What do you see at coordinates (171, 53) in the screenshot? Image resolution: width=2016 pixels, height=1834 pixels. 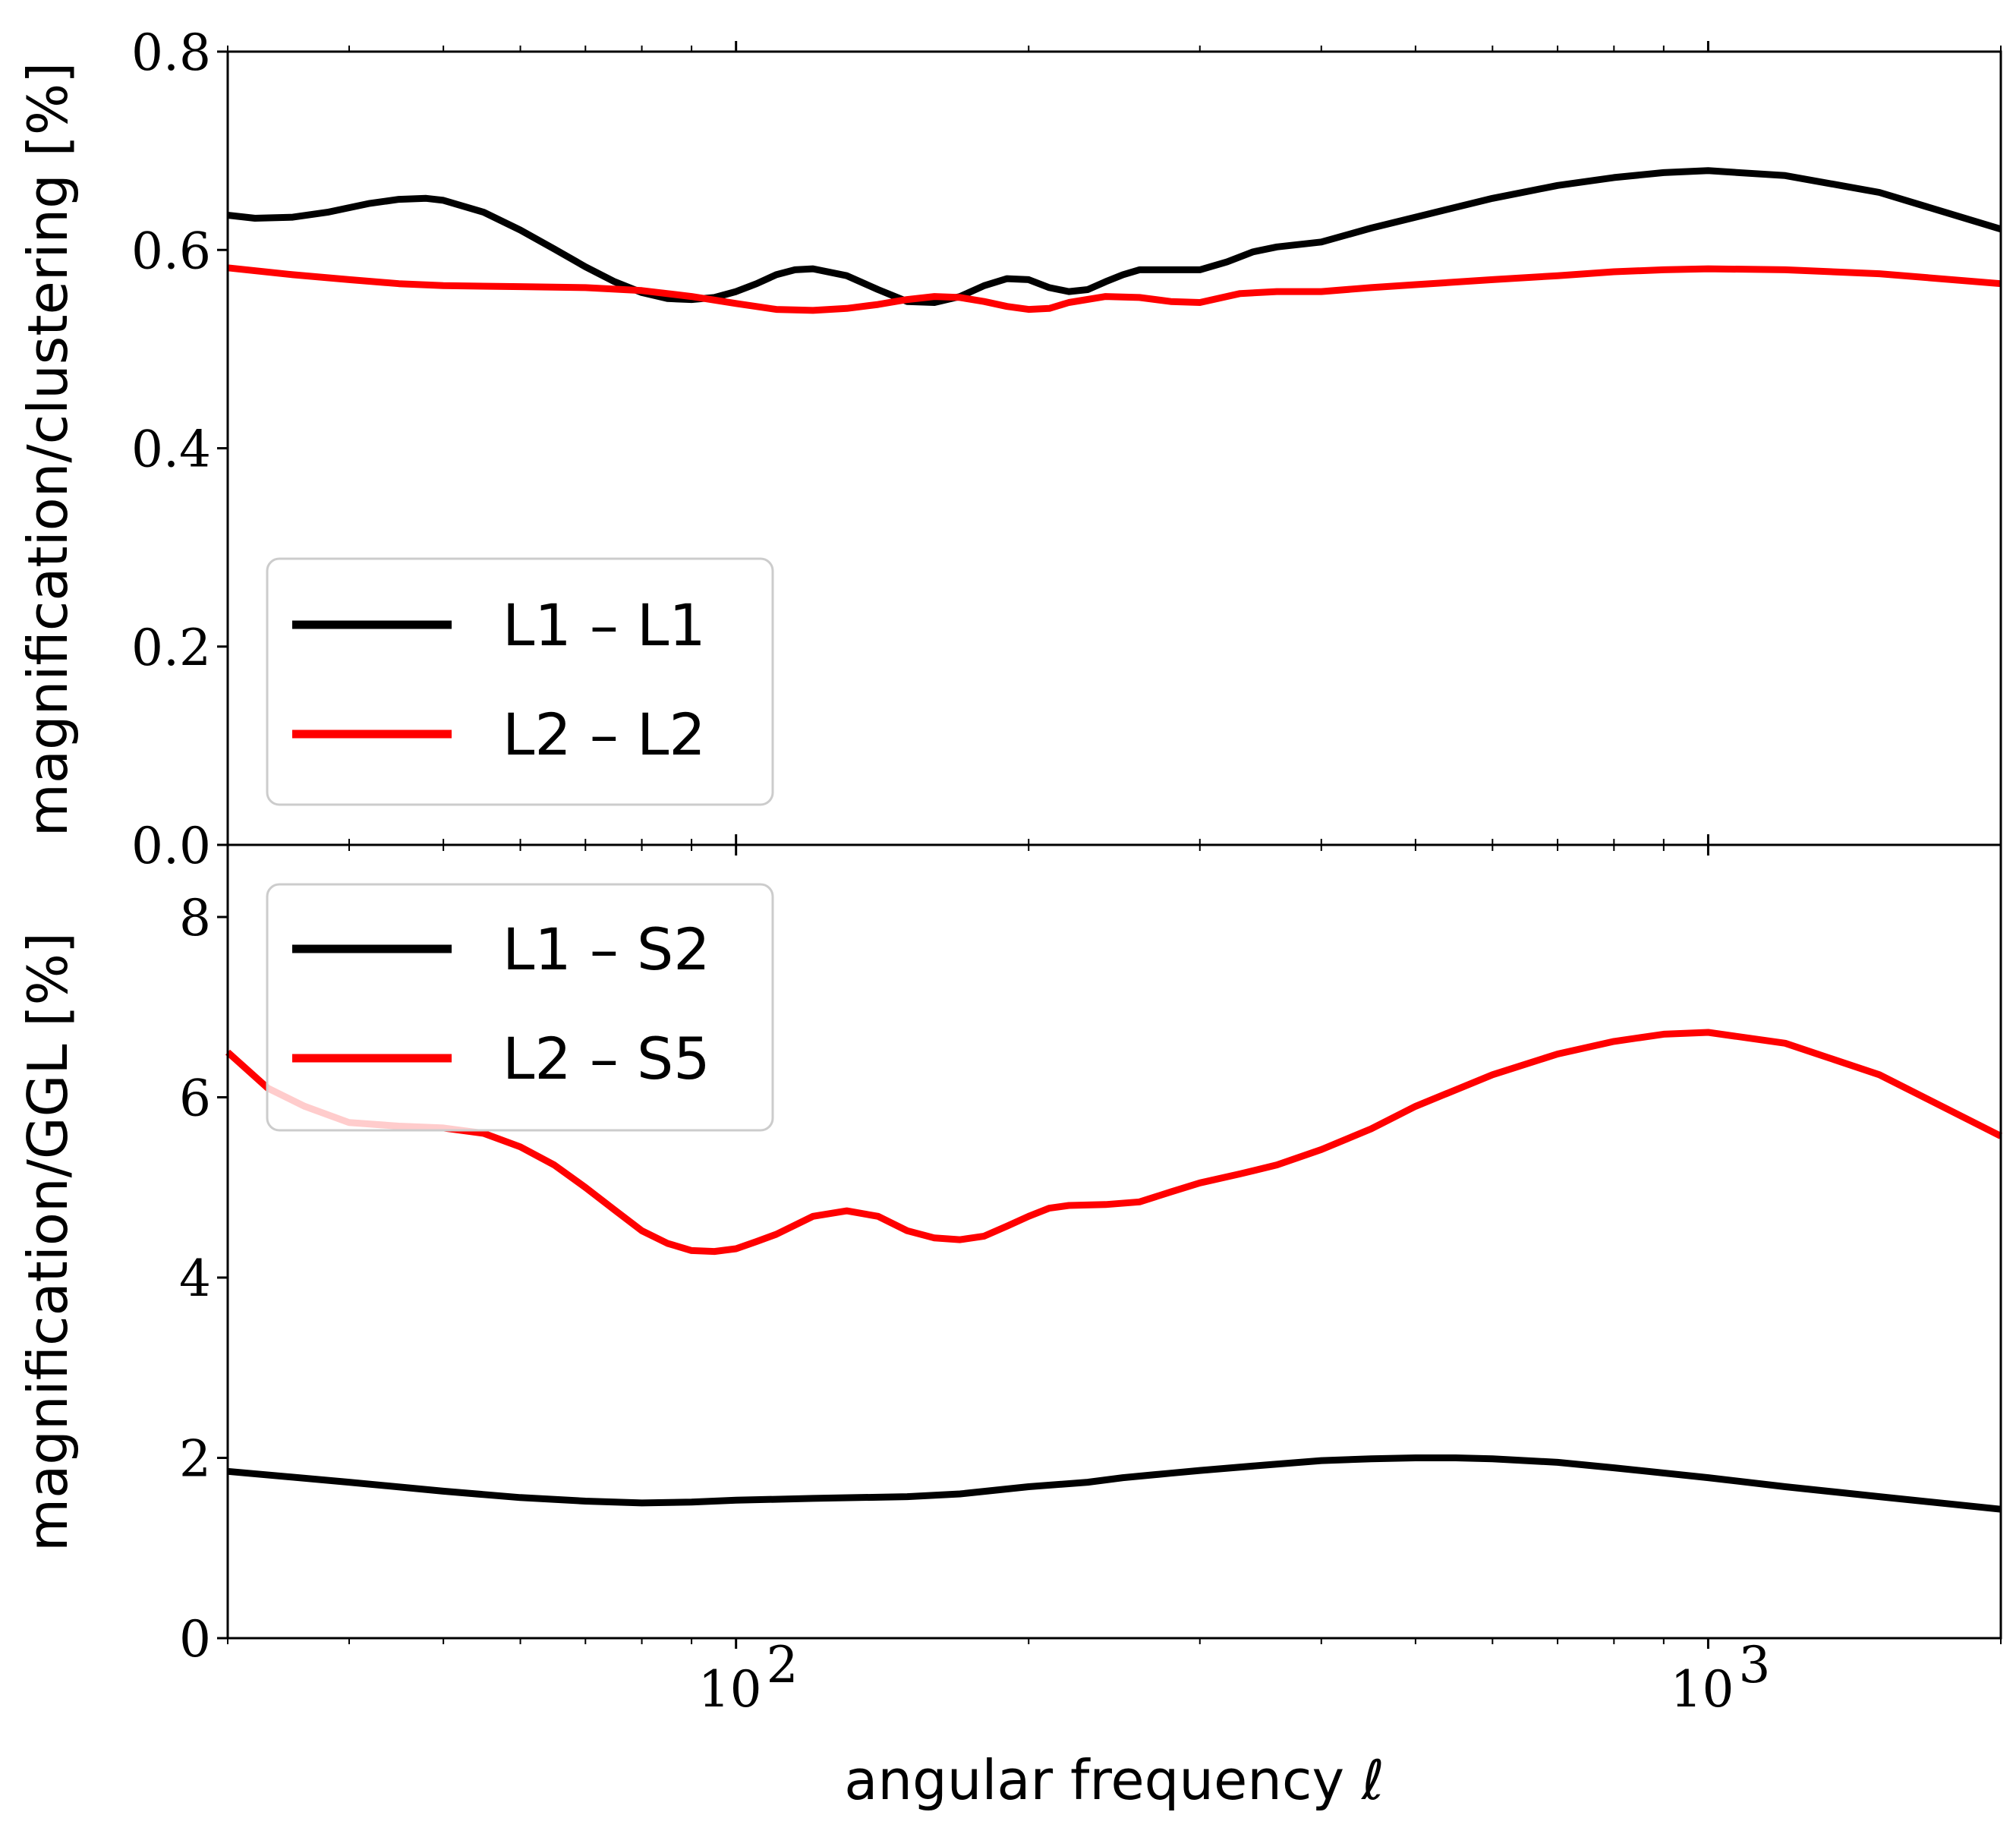 I see `top-y-tick-label: 0.8` at bounding box center [171, 53].